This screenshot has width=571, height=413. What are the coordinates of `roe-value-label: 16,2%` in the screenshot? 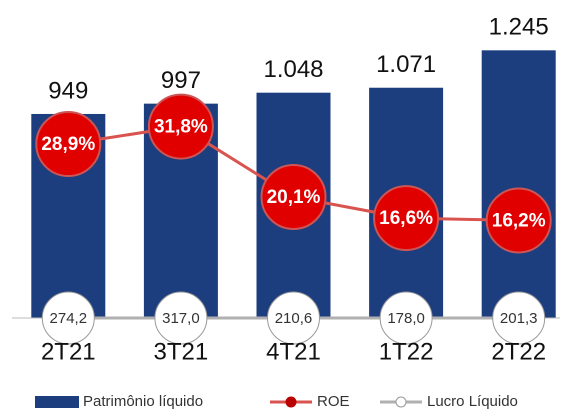 It's located at (519, 220).